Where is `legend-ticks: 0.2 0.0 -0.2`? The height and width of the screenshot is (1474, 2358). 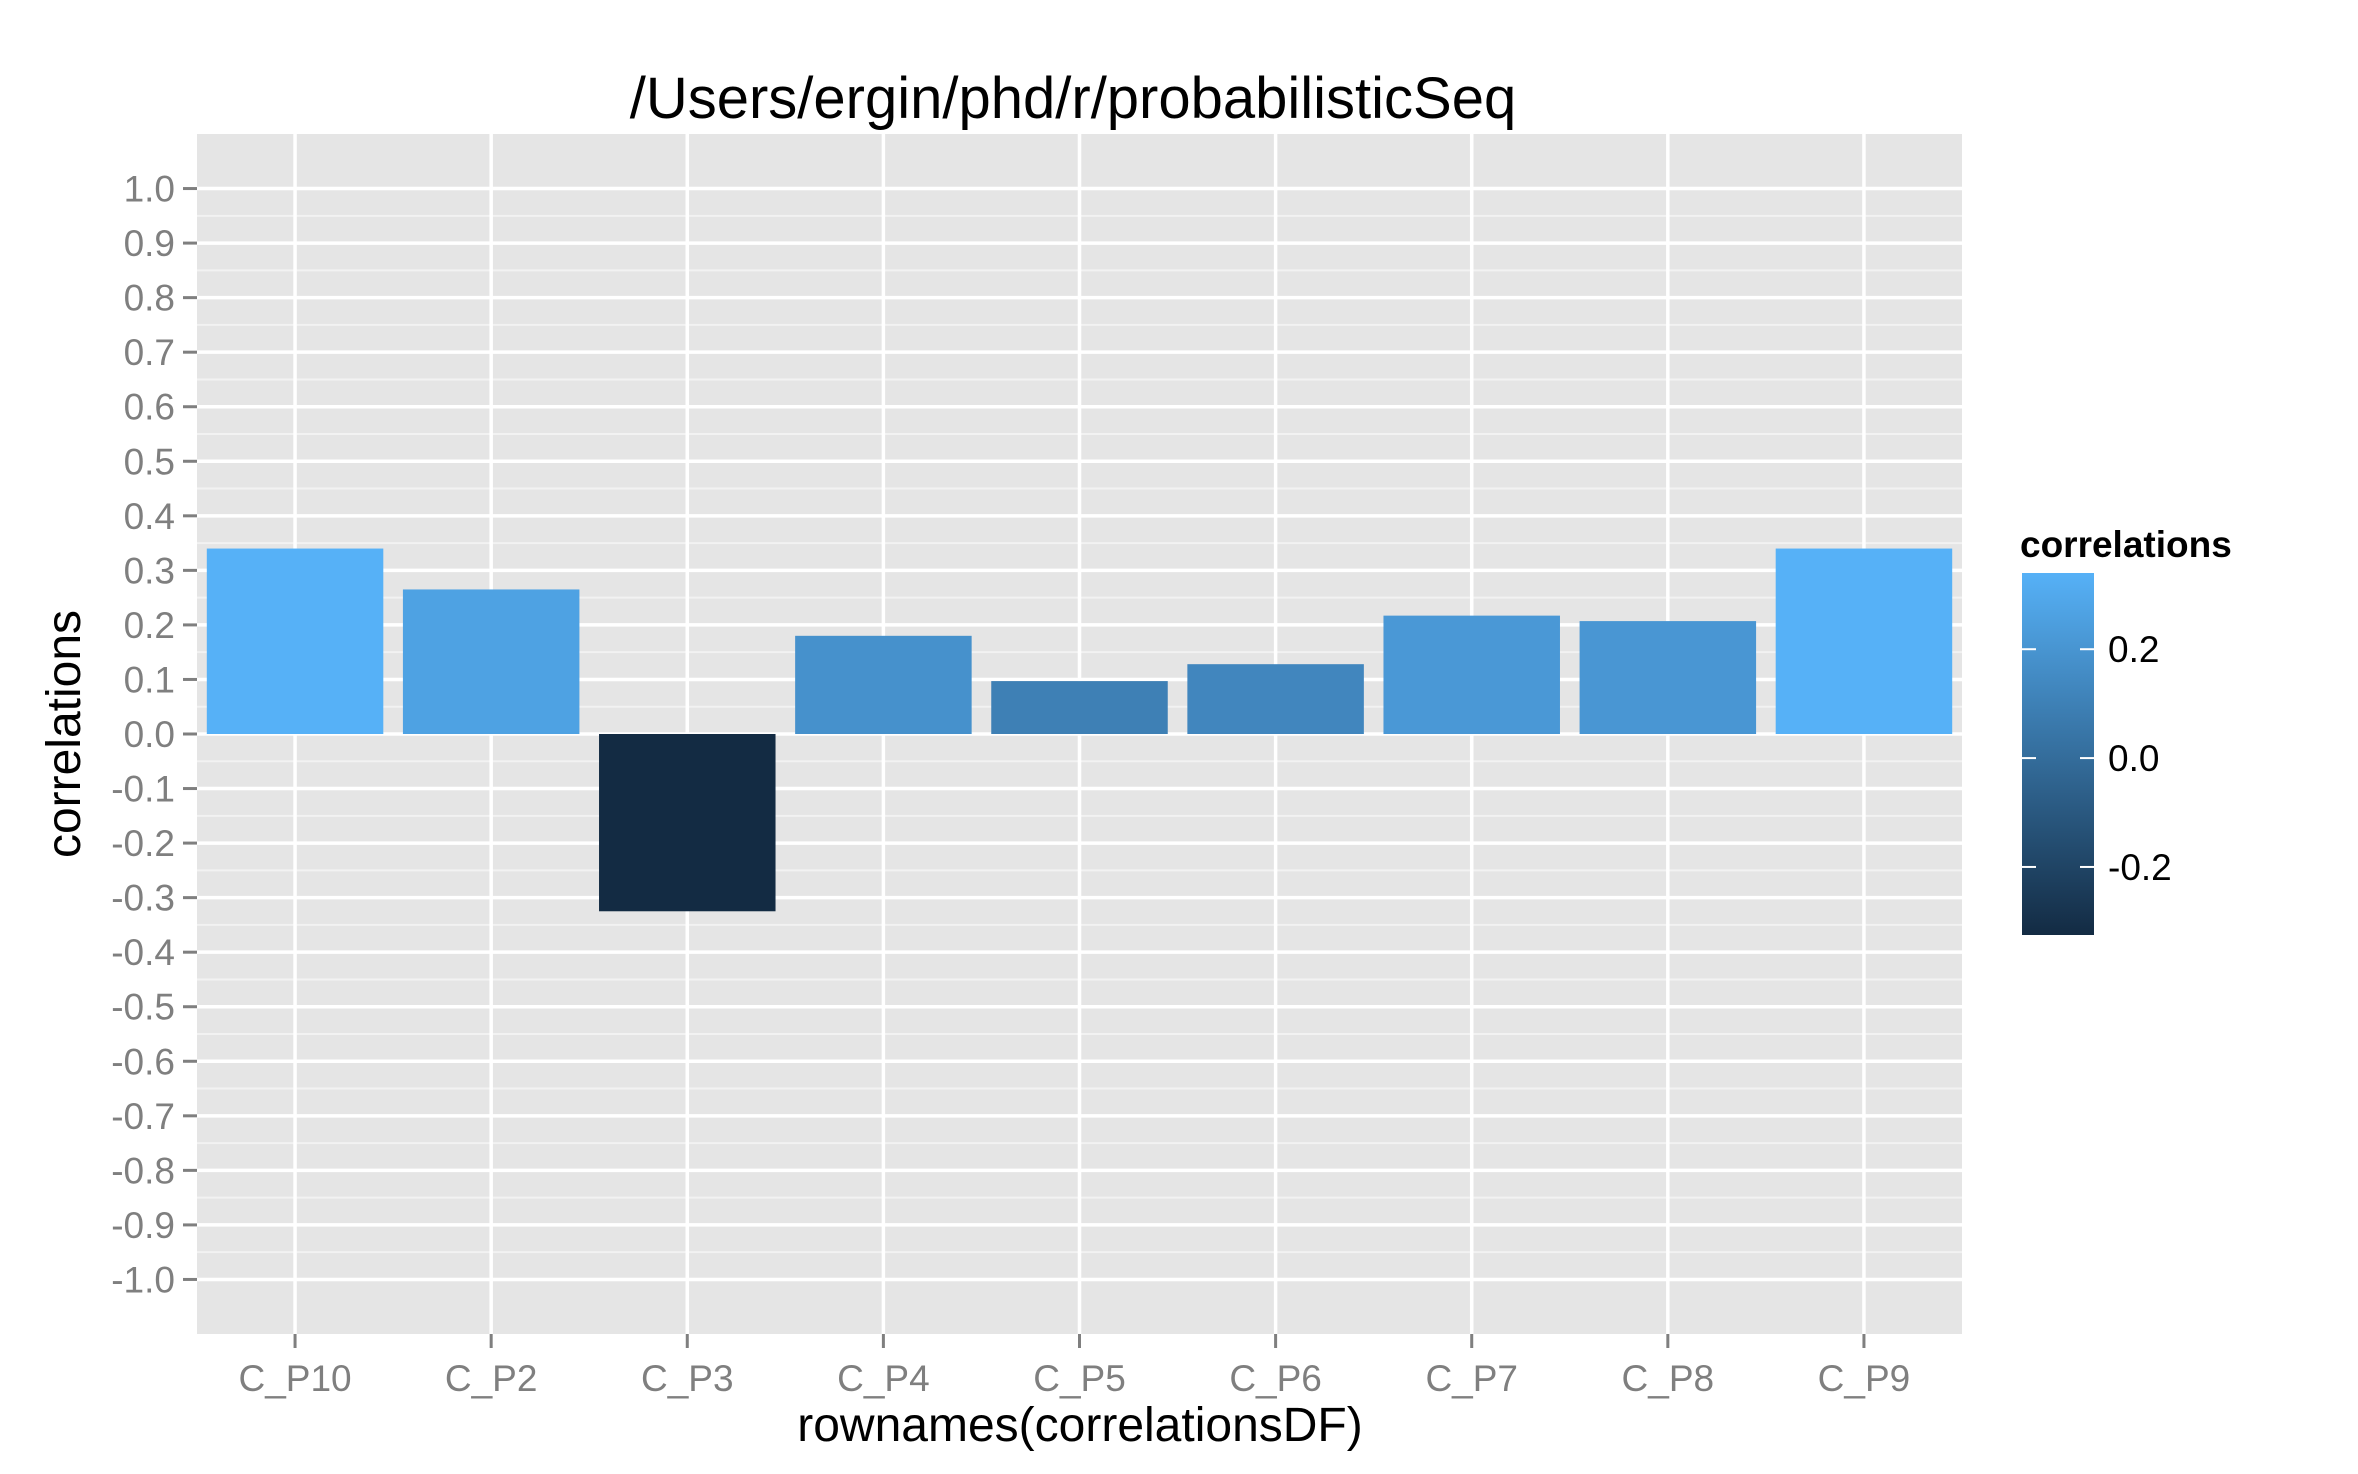 legend-ticks: 0.2 0.0 -0.2 is located at coordinates (2097, 758).